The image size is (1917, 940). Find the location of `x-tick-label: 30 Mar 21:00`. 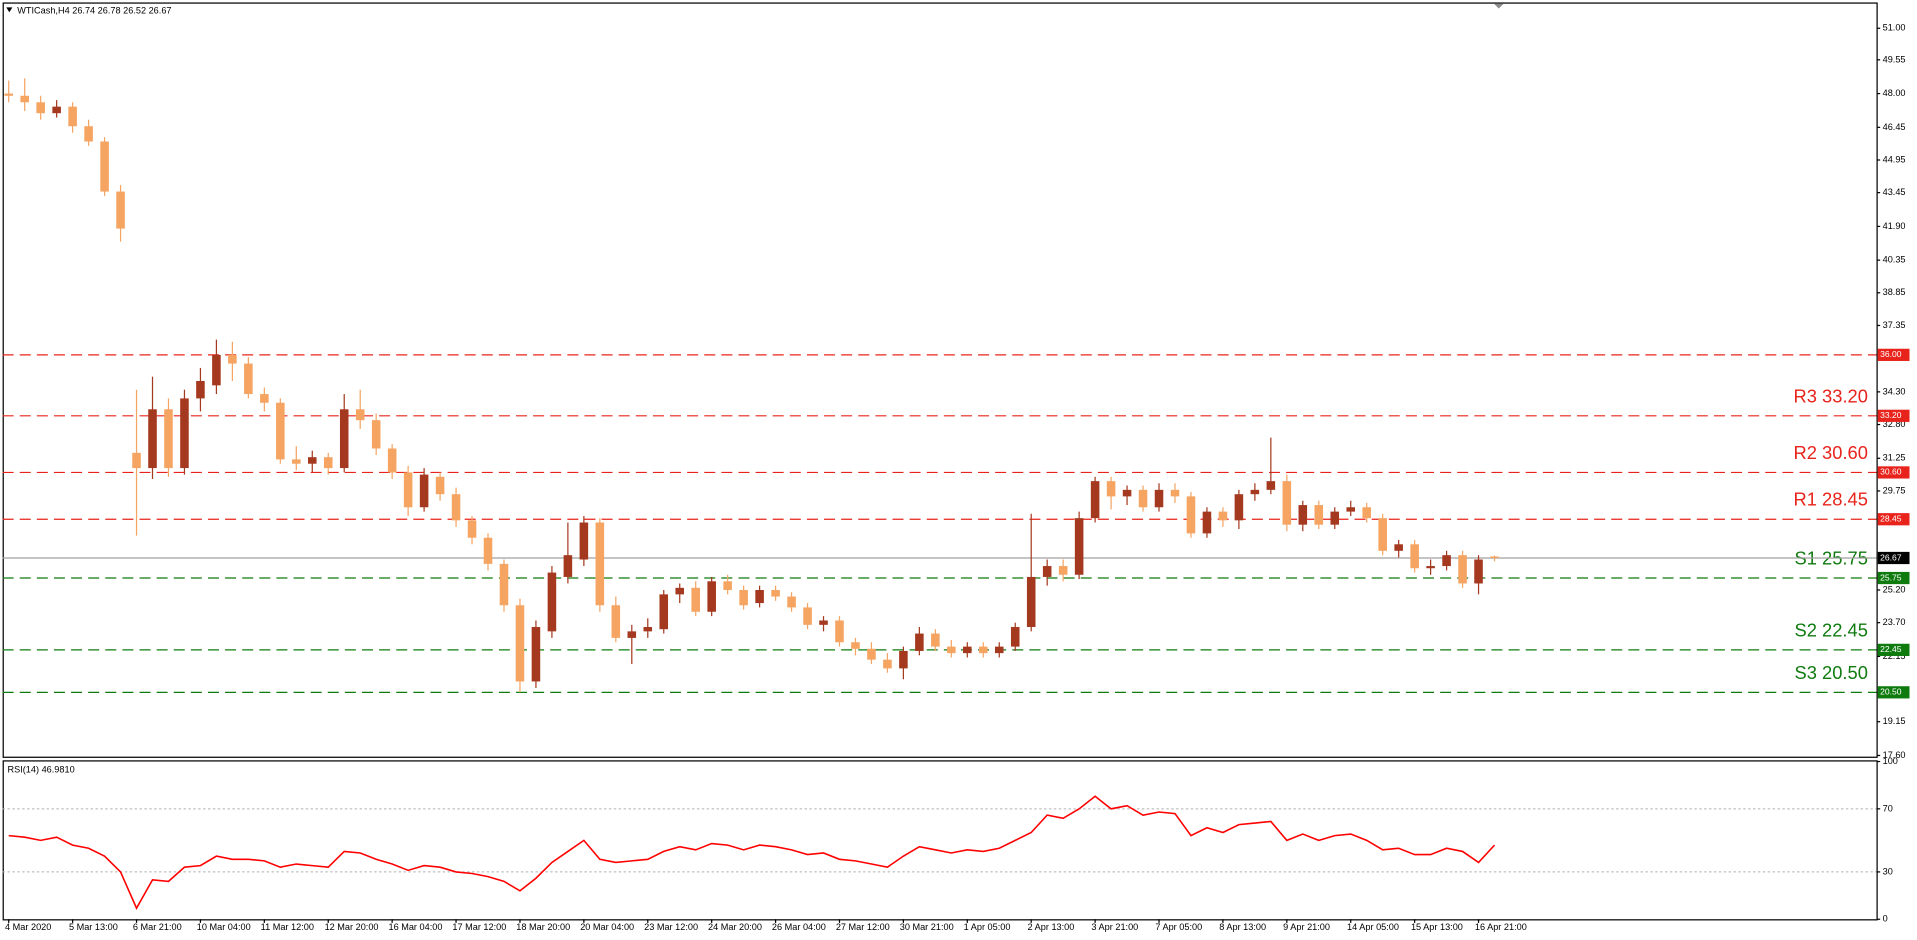

x-tick-label: 30 Mar 21:00 is located at coordinates (927, 927).